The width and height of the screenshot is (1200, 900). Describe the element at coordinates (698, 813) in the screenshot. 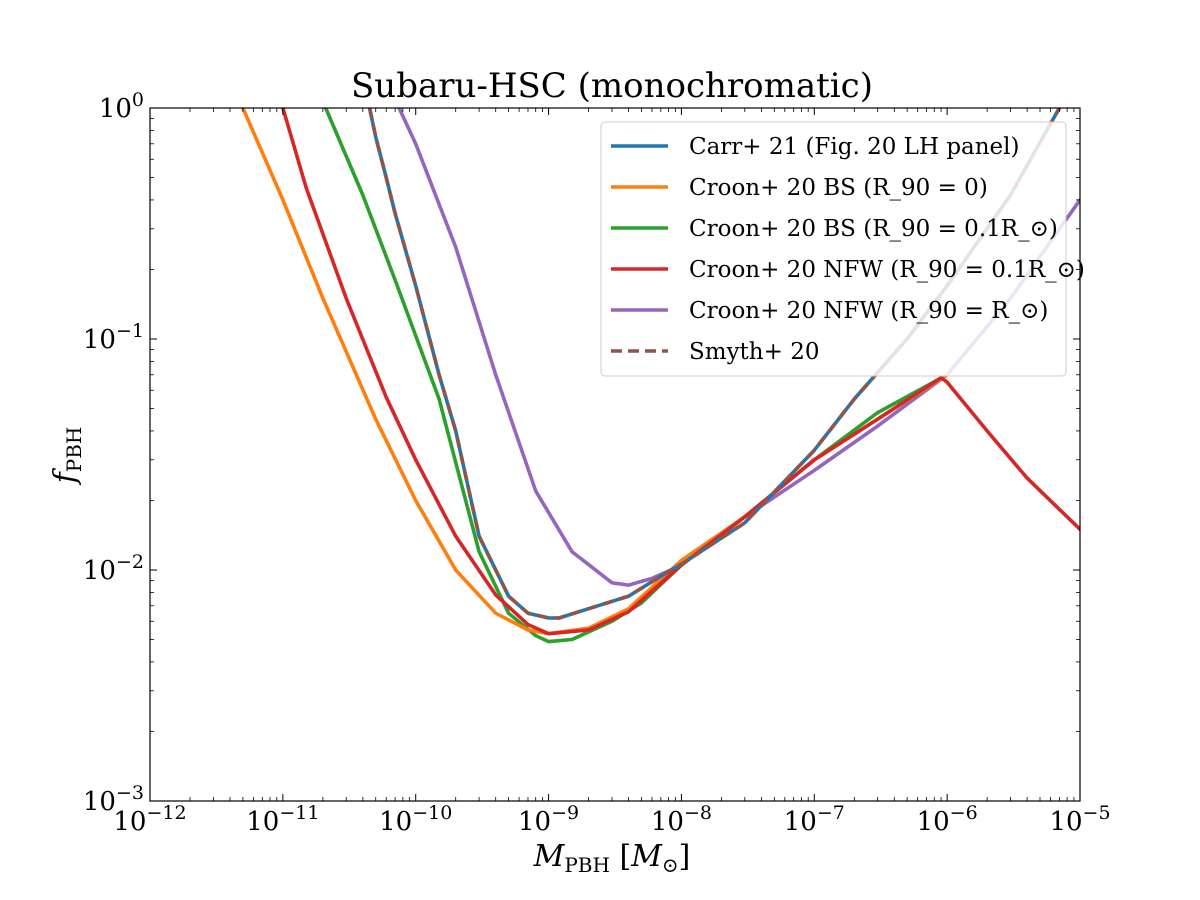

I see `x-tick-label-exponent: −8` at that location.